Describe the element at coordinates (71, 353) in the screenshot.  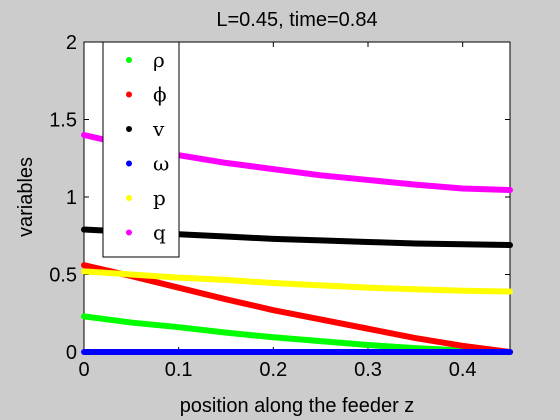
I see `y-tick-label: 0` at that location.